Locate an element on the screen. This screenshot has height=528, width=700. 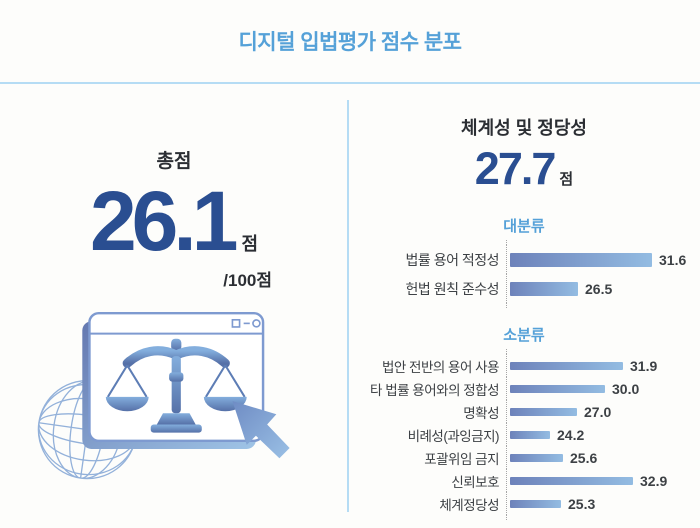
chart-row-label: 체계정당성 is located at coordinates (469, 505).